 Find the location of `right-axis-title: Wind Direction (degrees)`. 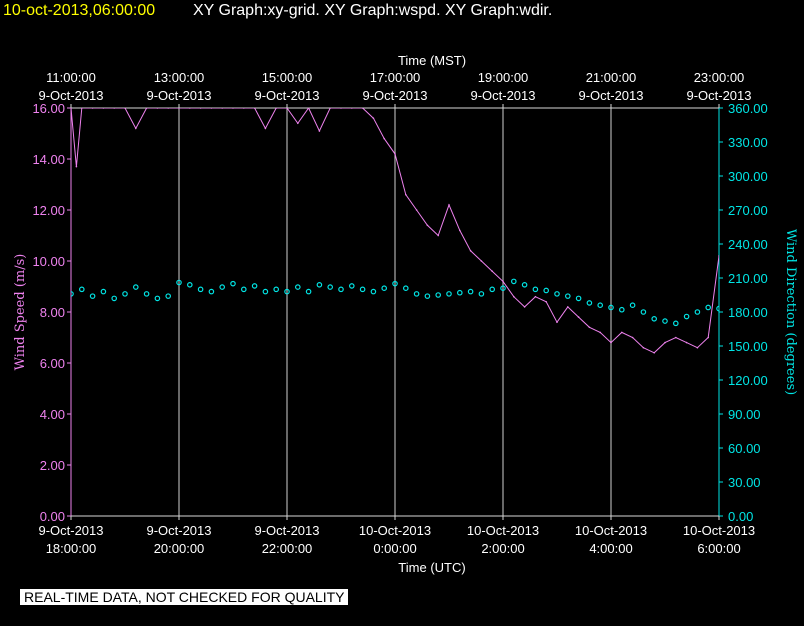

right-axis-title: Wind Direction (degrees) is located at coordinates (790, 312).